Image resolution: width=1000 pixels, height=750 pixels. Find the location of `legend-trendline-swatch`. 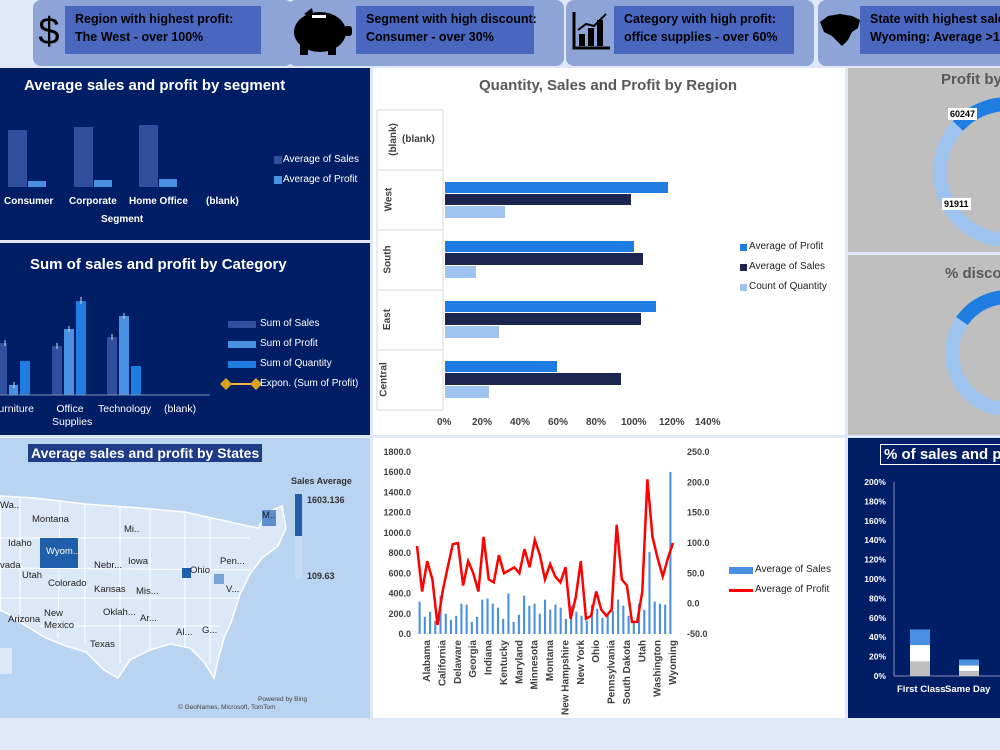

legend-trendline-swatch is located at coordinates (241, 384).